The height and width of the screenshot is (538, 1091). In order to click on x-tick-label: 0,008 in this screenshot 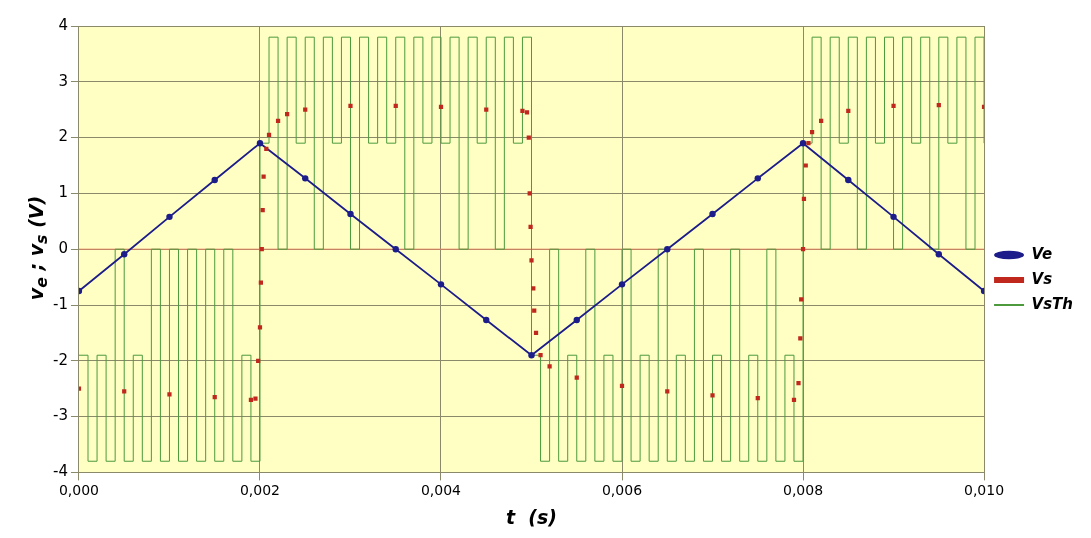, I will do `click(803, 490)`.